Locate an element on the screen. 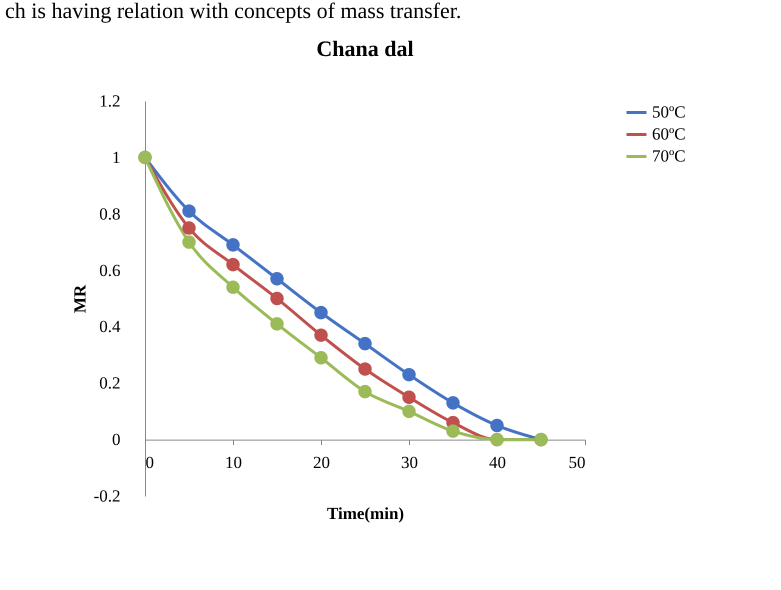 The width and height of the screenshot is (781, 590). y-tick-label: 0.2 is located at coordinates (109, 383).